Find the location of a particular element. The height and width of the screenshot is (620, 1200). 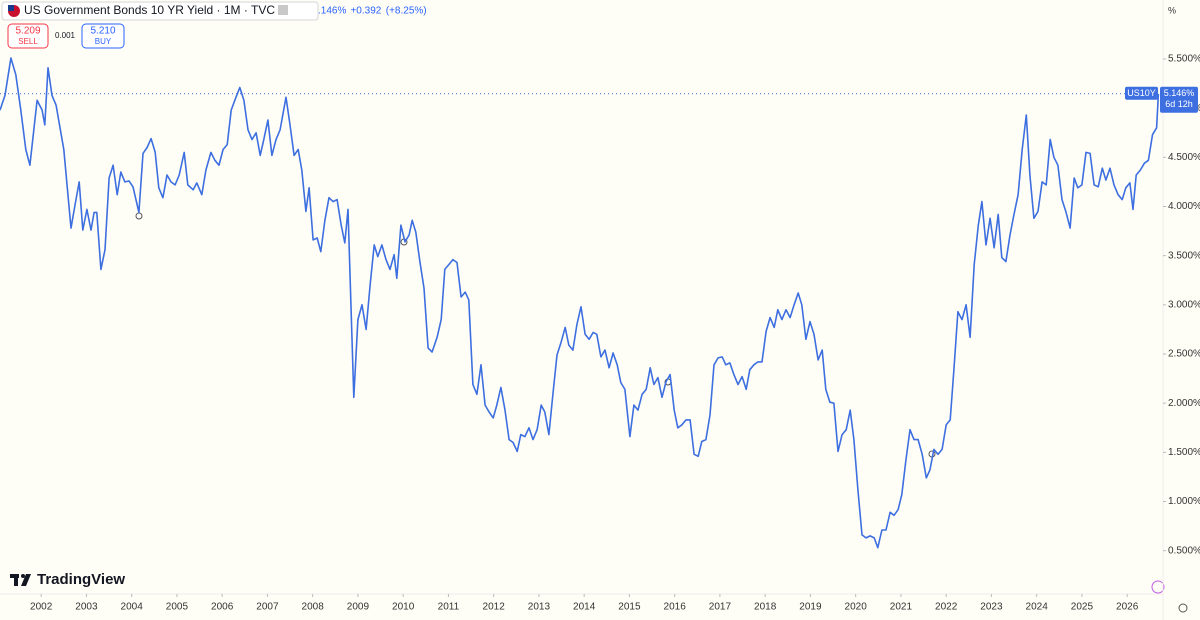

x-tick-label: 2005 is located at coordinates (177, 607).